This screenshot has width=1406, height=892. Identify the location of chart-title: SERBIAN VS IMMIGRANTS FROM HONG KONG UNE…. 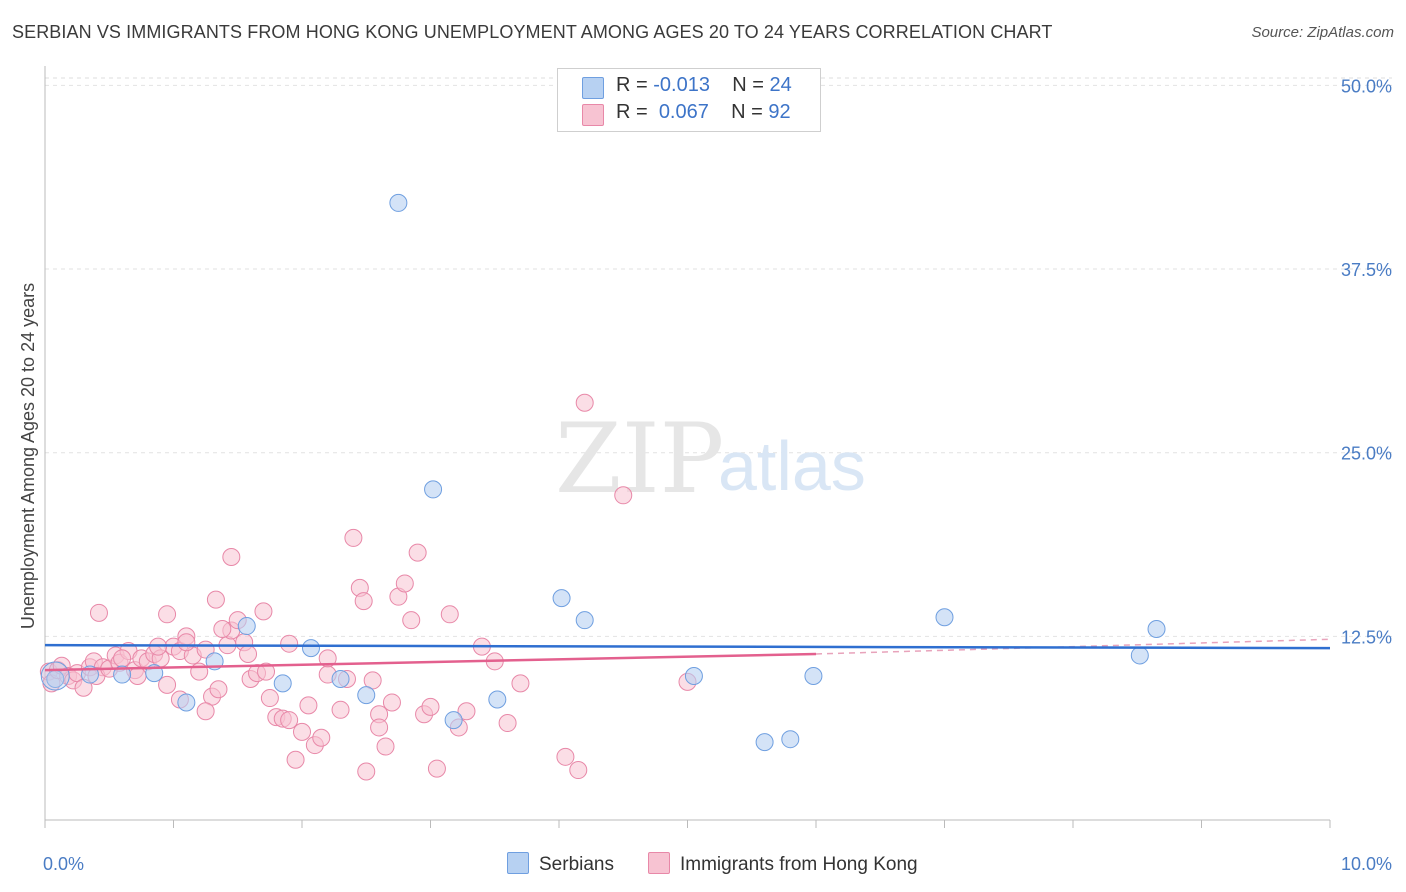
(532, 32).